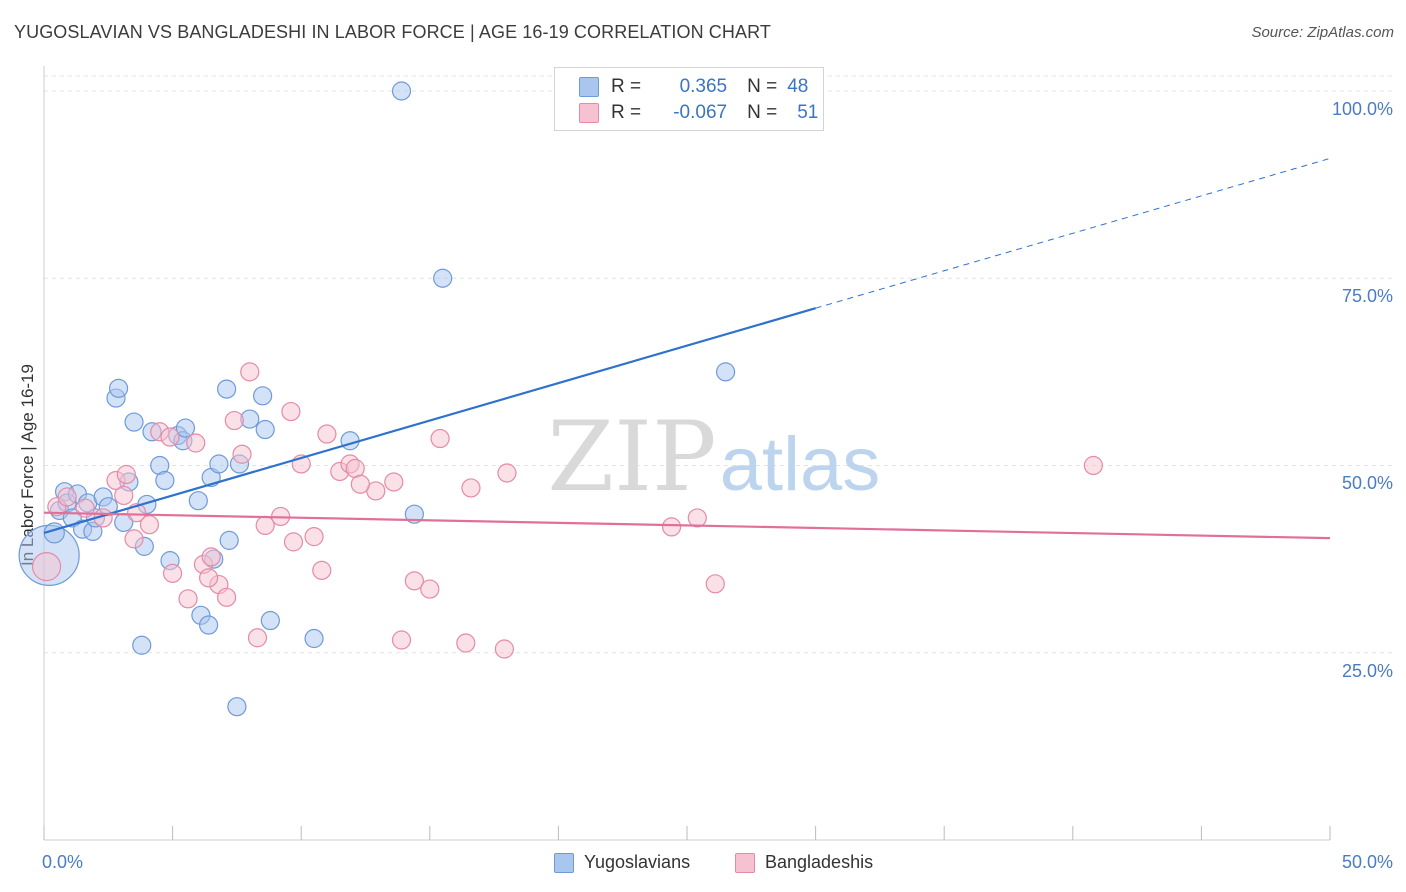 Image resolution: width=1406 pixels, height=892 pixels. I want to click on legend-row-yugoslavians: R = 0.365 N = 48, so click(693, 87).